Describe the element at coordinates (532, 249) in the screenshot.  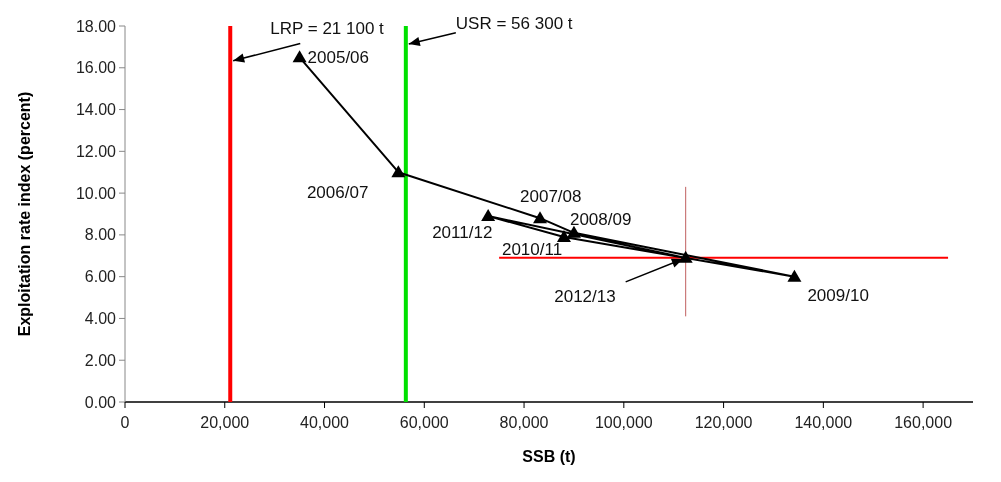
I see `annotation: 2010/11` at that location.